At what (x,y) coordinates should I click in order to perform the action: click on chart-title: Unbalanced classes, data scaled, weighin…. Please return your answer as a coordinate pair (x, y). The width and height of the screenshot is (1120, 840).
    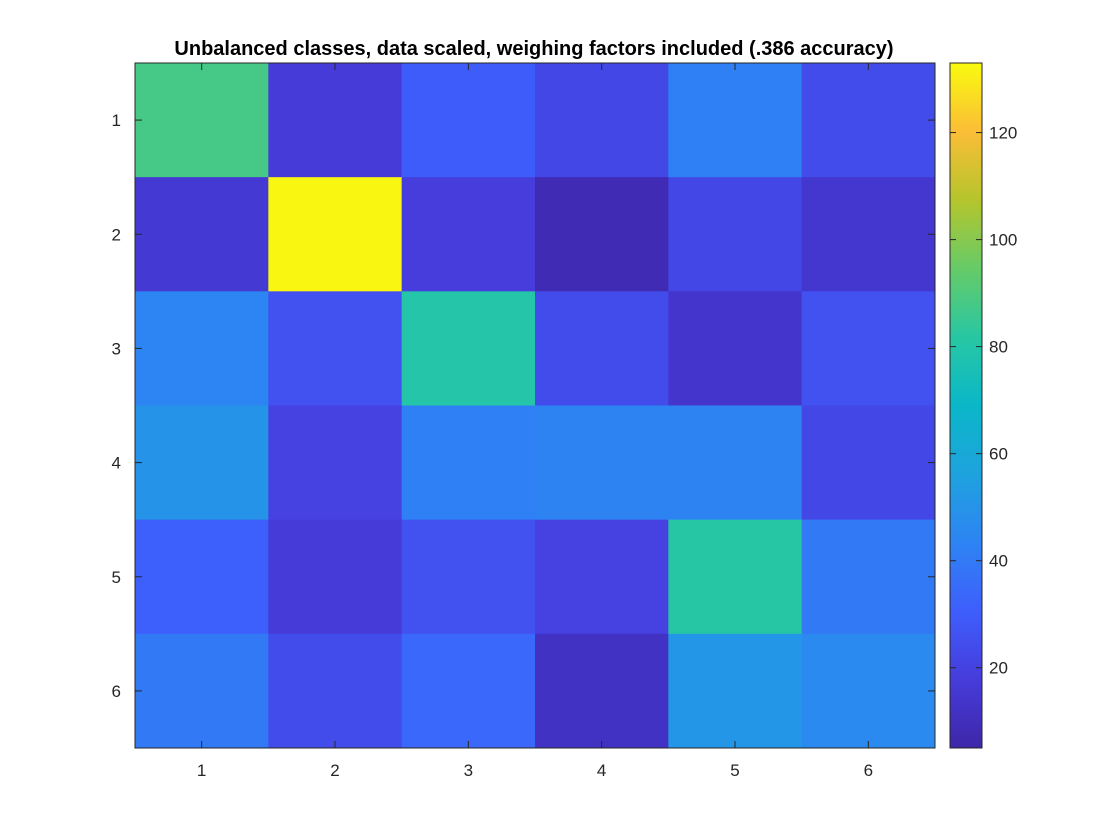
    Looking at the image, I should click on (533, 49).